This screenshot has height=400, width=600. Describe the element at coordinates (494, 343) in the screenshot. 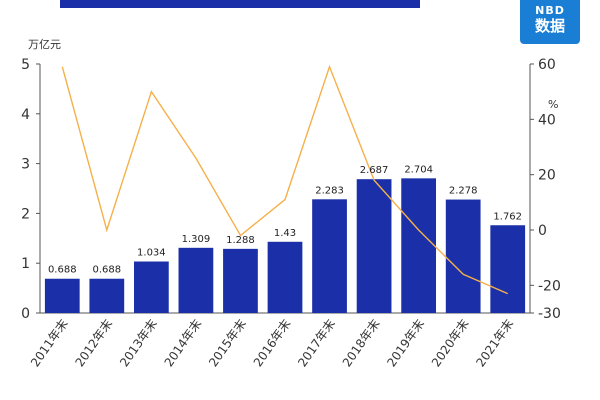

I see `x-tick-label: 2021年末` at that location.